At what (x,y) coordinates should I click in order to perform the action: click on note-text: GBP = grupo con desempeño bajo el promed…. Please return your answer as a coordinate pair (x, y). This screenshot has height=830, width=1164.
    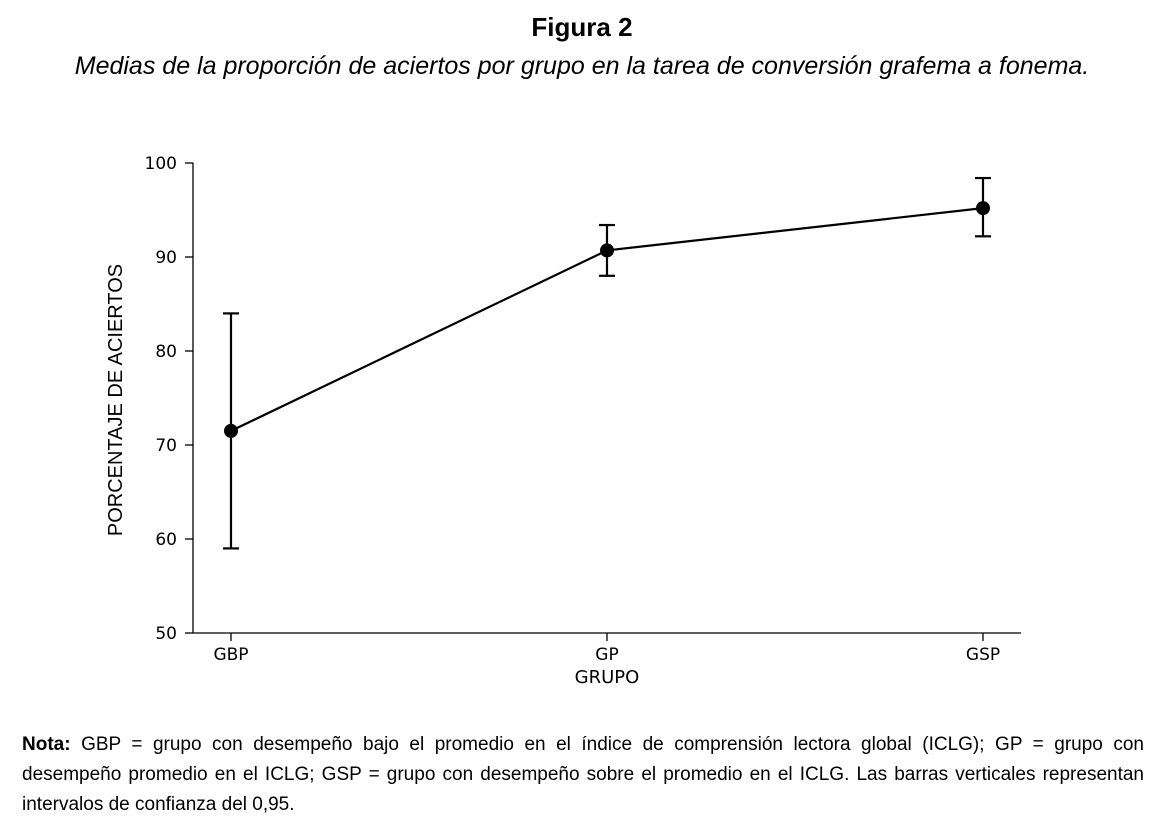
    Looking at the image, I should click on (583, 774).